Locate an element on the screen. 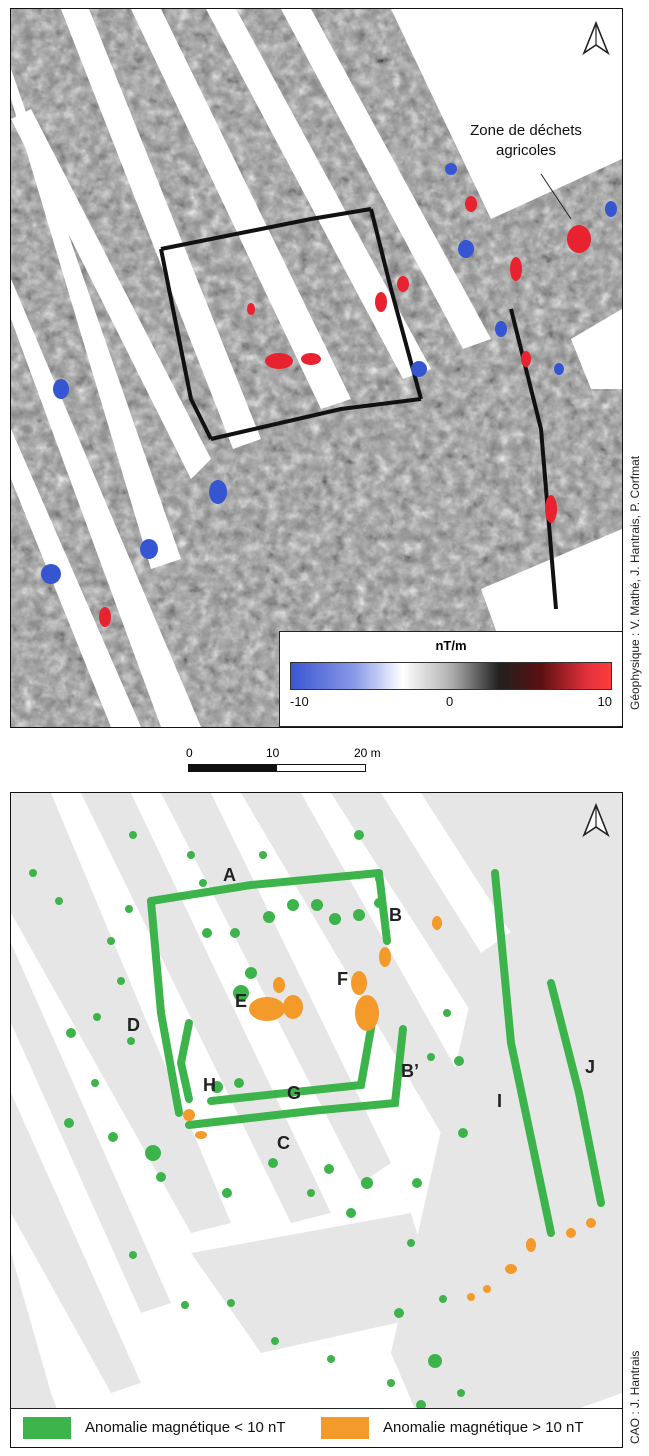  scale-bar: 0 10 20 m is located at coordinates (301, 766).